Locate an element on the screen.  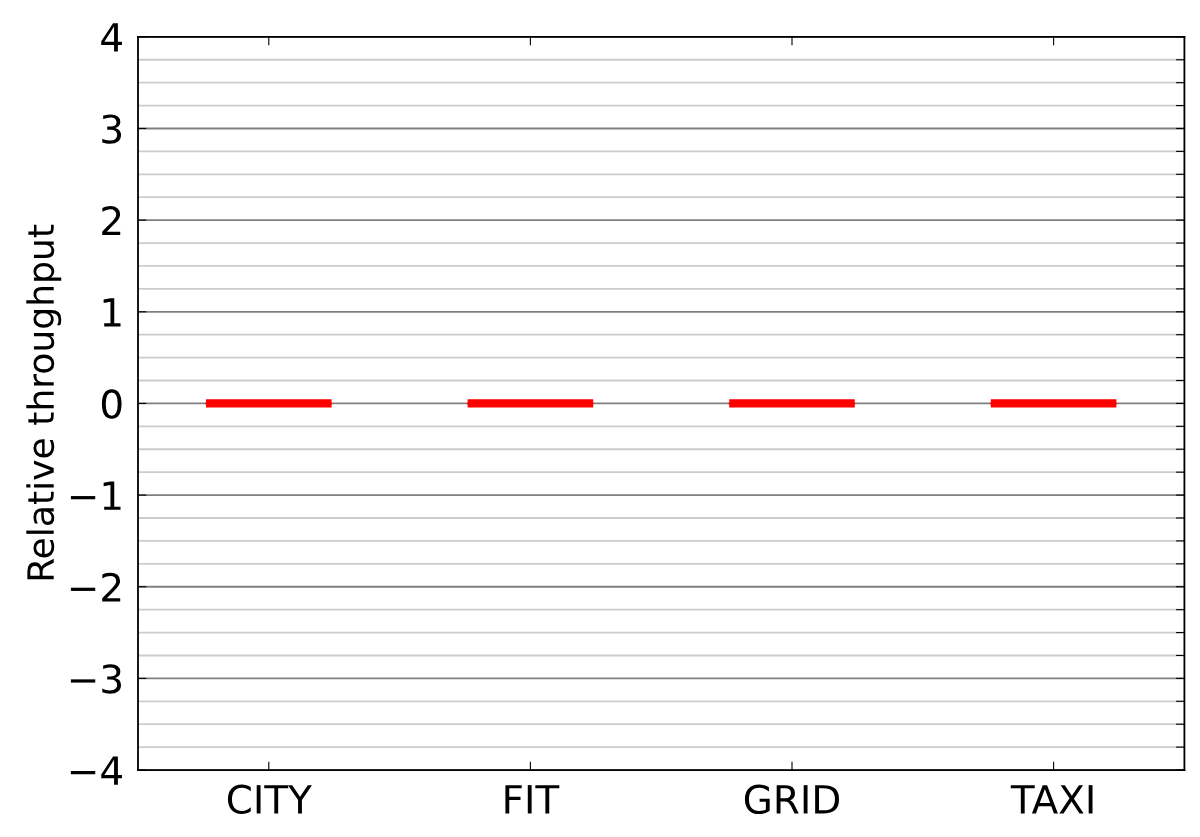
x-tick-label: CITY is located at coordinates (269, 799).